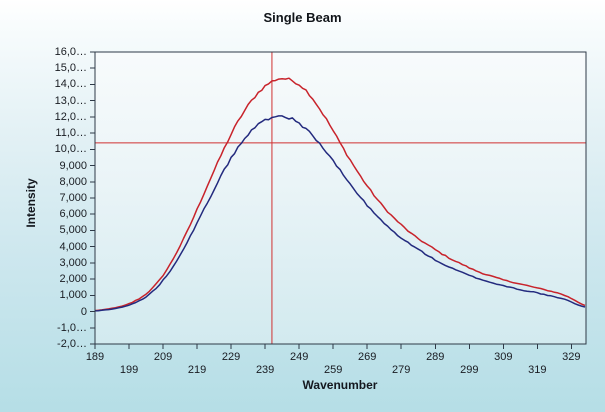  What do you see at coordinates (299, 357) in the screenshot?
I see `x-tick-label: 249` at bounding box center [299, 357].